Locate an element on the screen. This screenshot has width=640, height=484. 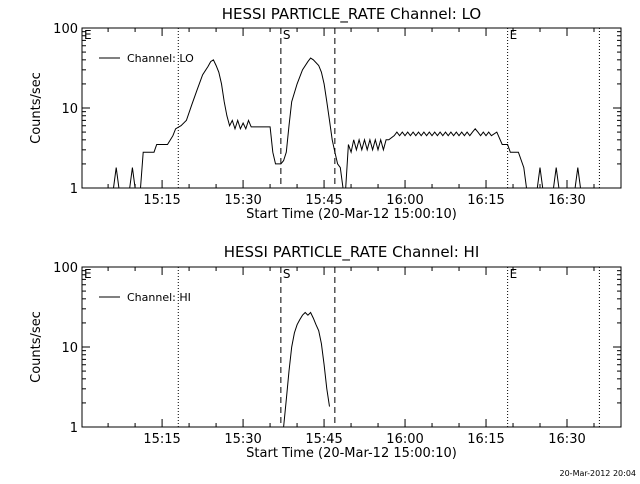
timestamp: 20-Mar-2012 20:04 is located at coordinates (598, 473).